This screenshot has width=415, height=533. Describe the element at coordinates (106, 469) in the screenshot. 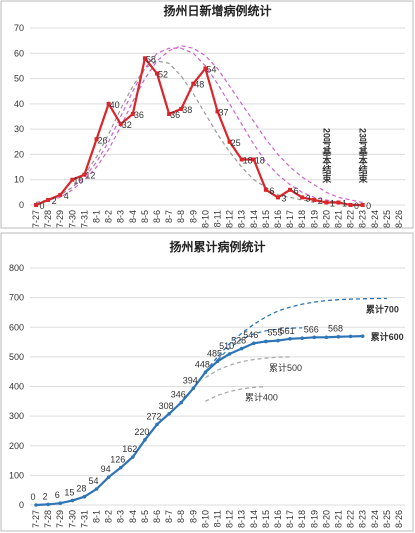

I see `data-label: 94` at that location.